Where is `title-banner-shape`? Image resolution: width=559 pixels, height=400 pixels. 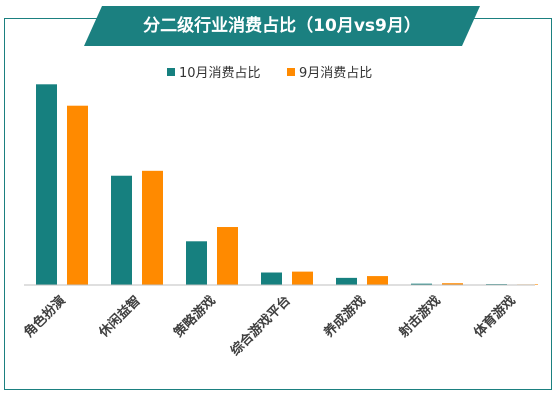 title-banner-shape is located at coordinates (282, 26).